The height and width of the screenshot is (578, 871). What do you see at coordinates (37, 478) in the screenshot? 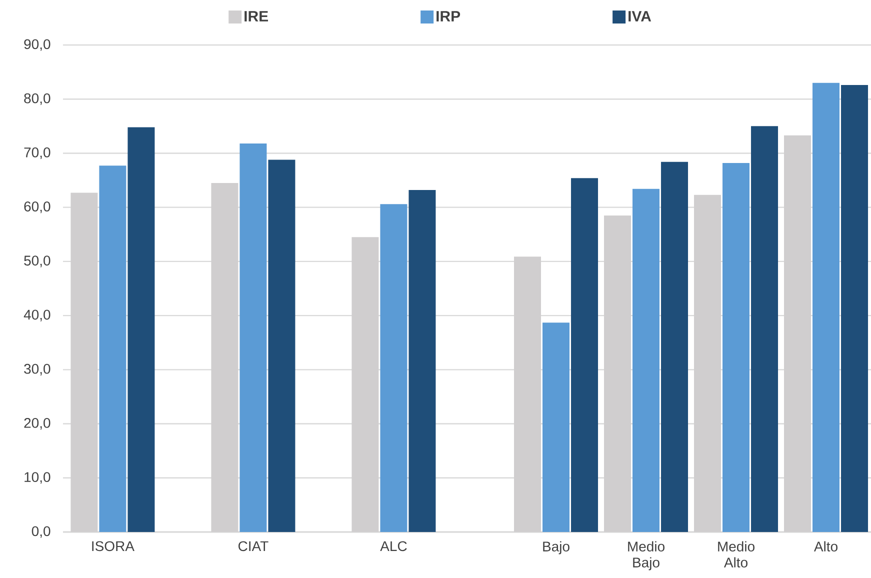
I see `y-tick-label: 10,0` at bounding box center [37, 478].